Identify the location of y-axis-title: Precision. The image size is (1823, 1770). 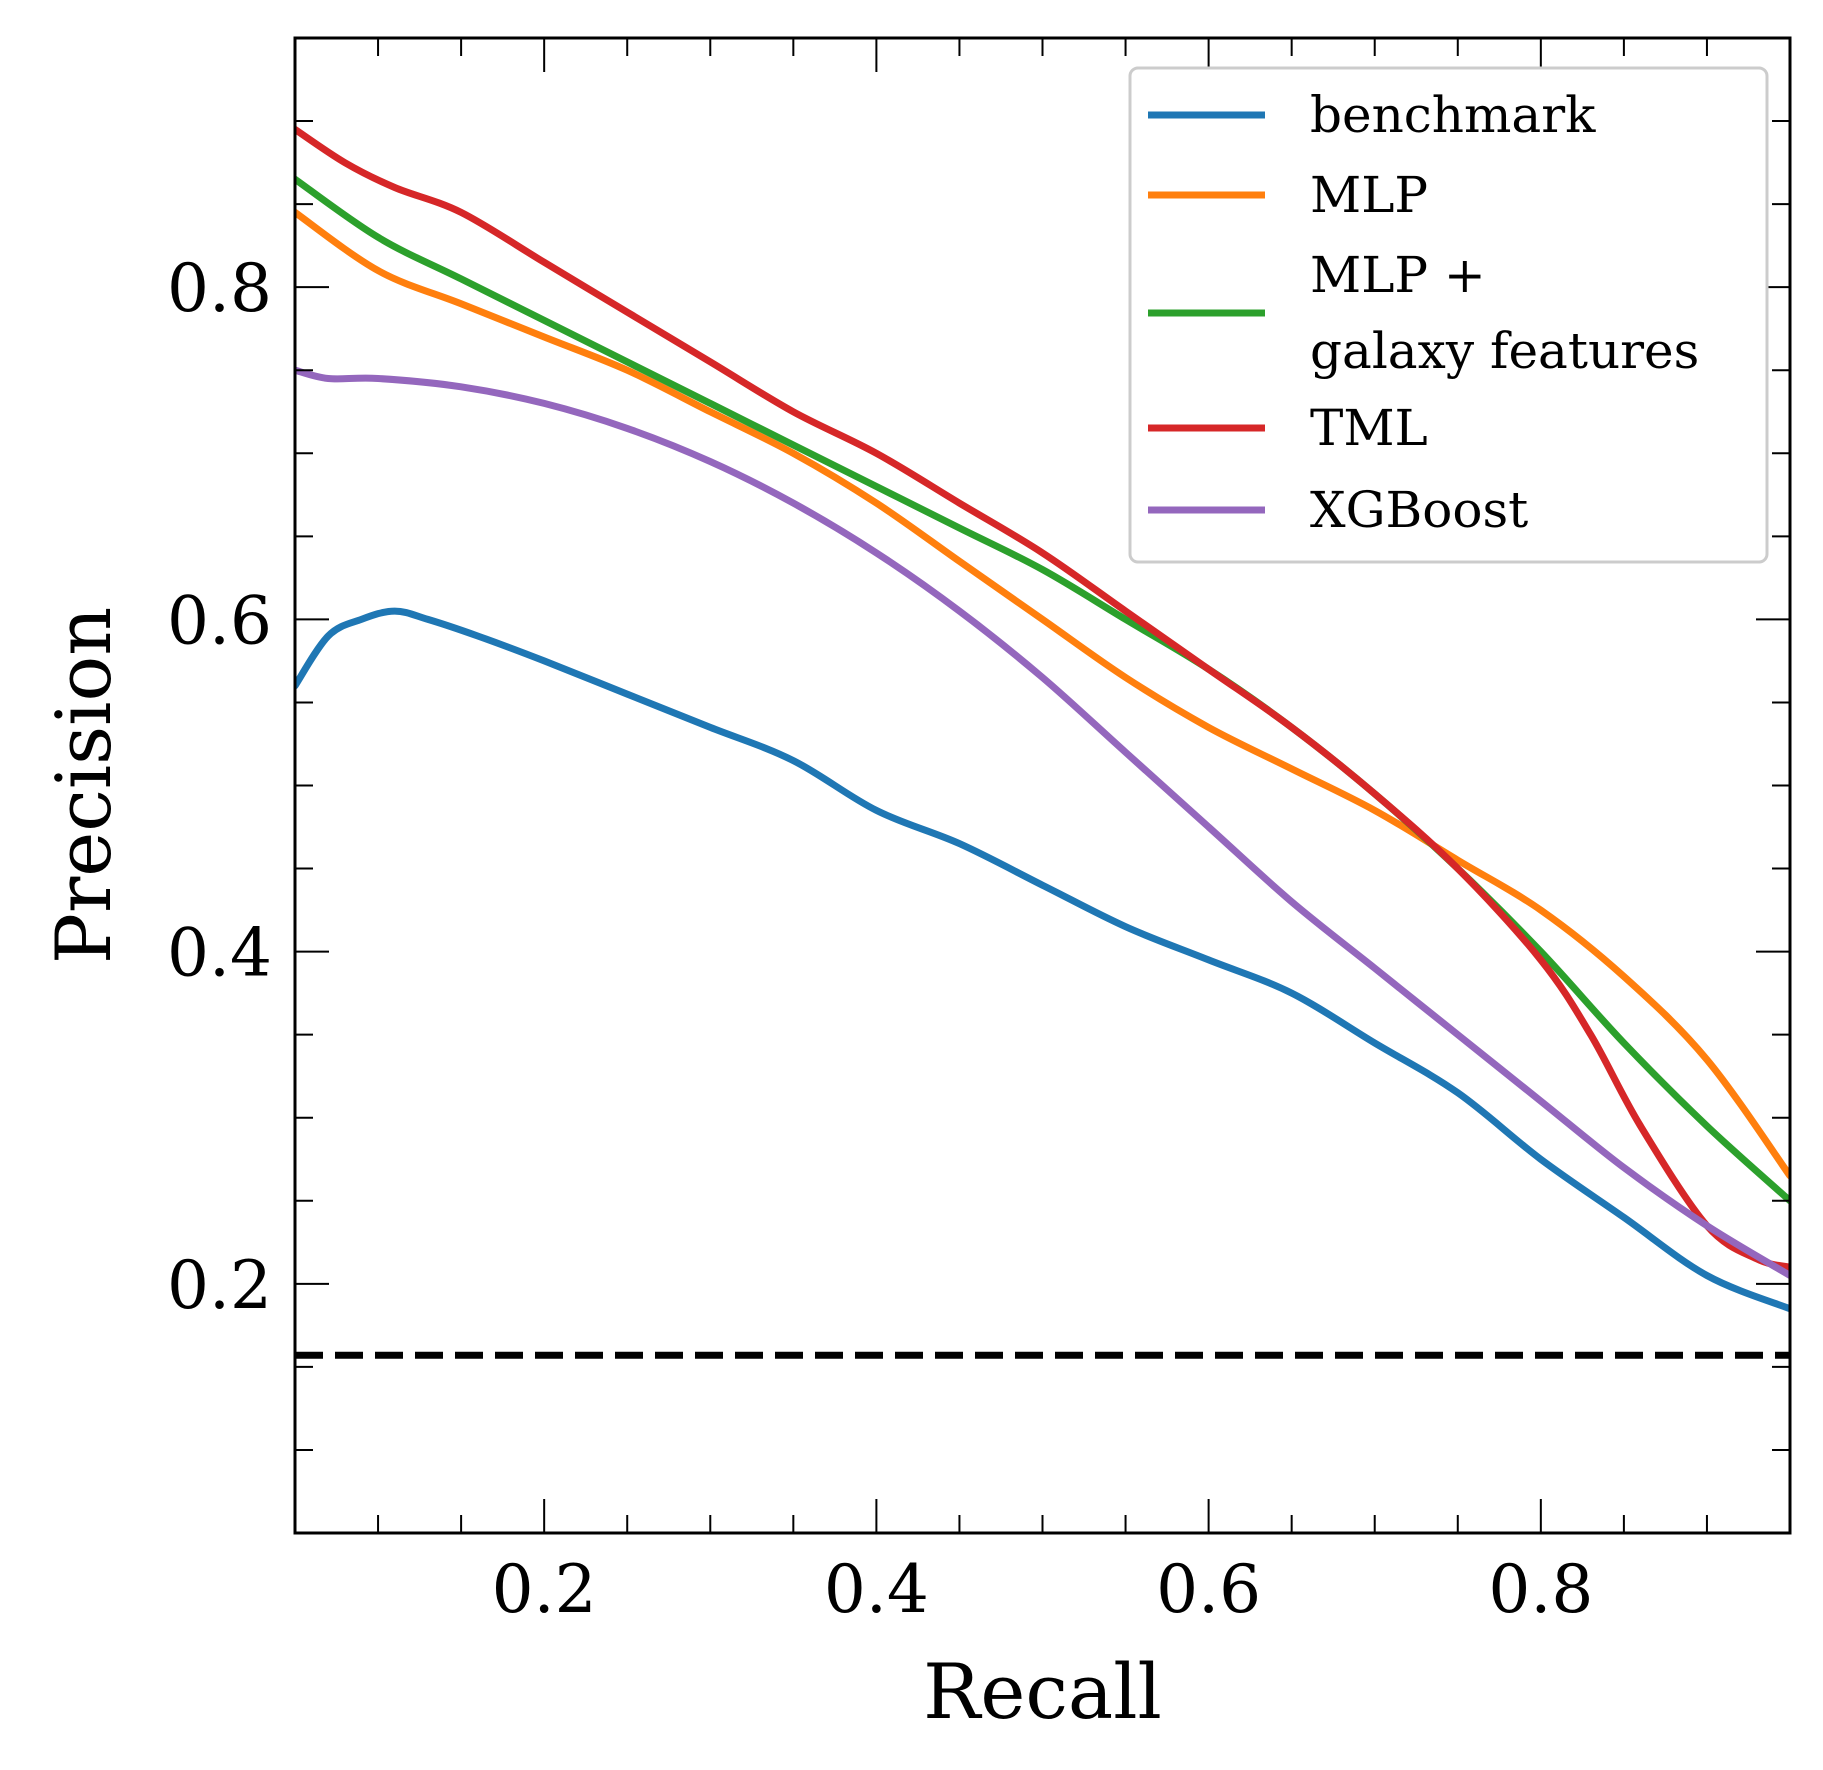
(83, 785).